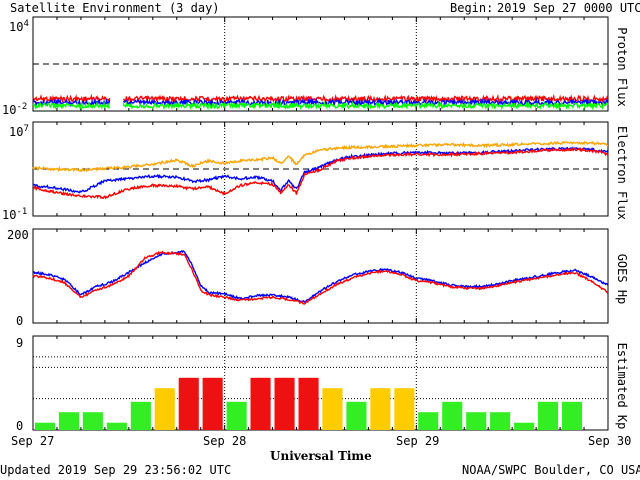 The image size is (640, 480). What do you see at coordinates (71, 98) in the screenshot?
I see `proton-series-red-line-seg0` at bounding box center [71, 98].